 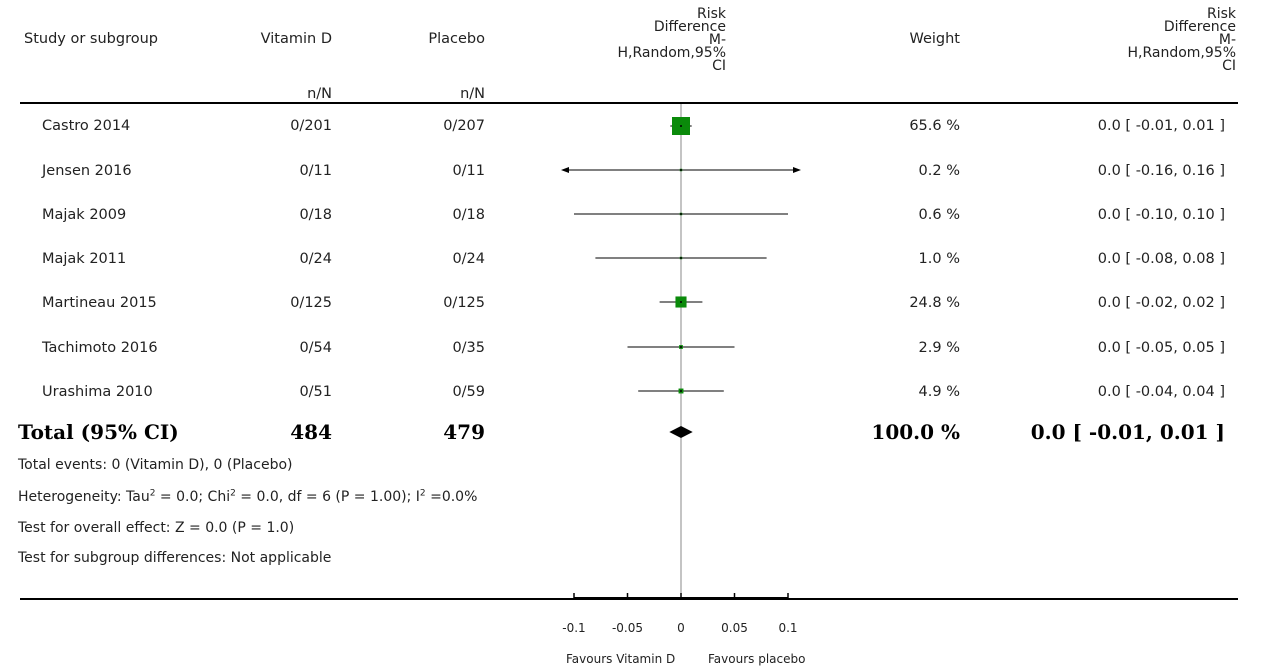 I want to click on pooled-diamond, so click(x=681, y=432).